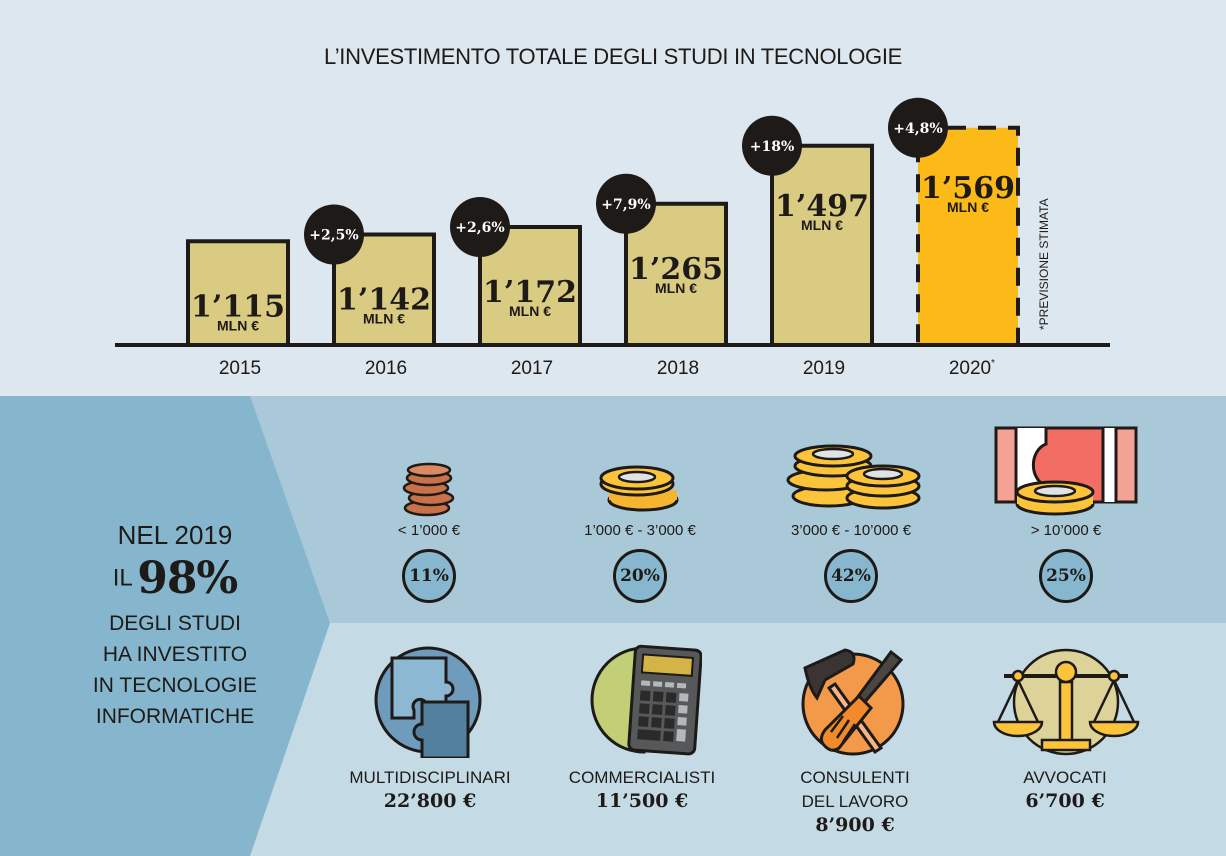  I want to click on category-item: COMMERCIALISTI 11’500 €, so click(642, 728).